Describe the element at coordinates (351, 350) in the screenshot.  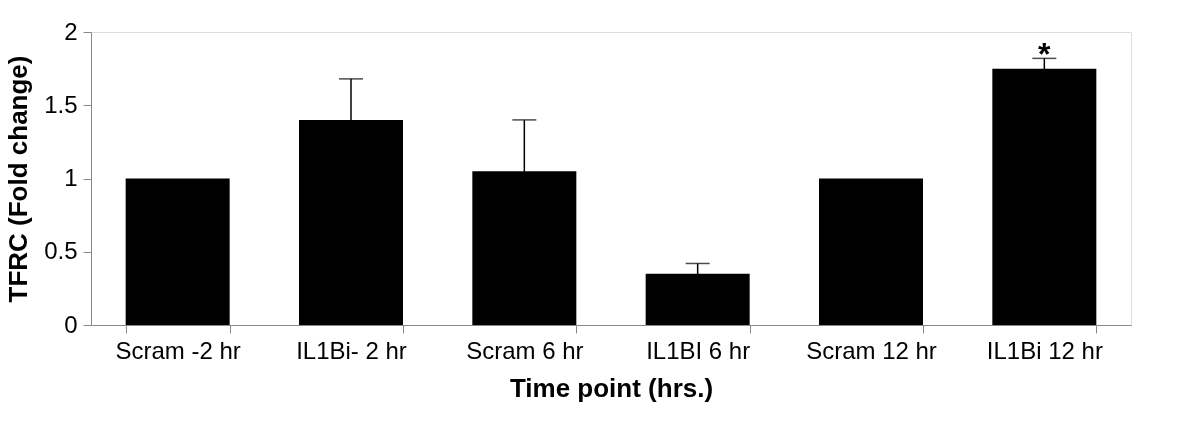
I see `x-tick-label: IL1Bi- 2 hr` at that location.